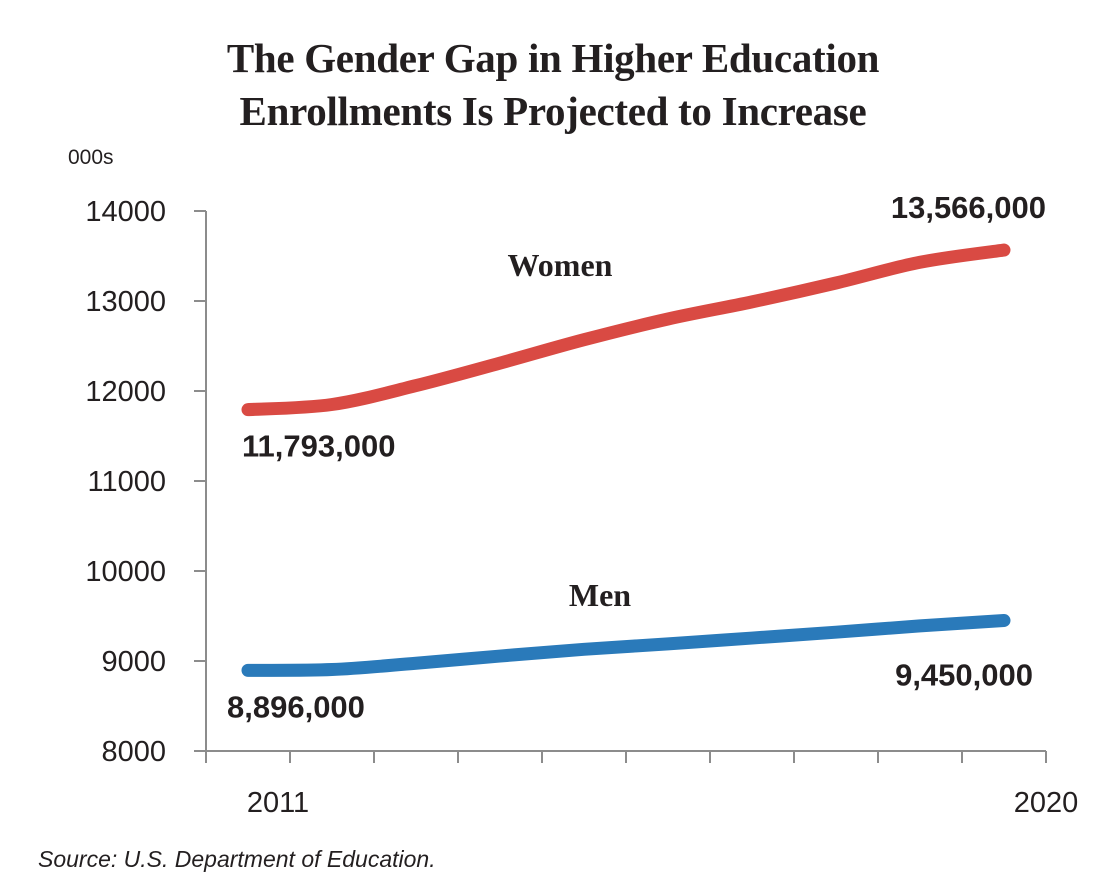 The height and width of the screenshot is (892, 1116). I want to click on y-tick-label: 10000, so click(125, 572).